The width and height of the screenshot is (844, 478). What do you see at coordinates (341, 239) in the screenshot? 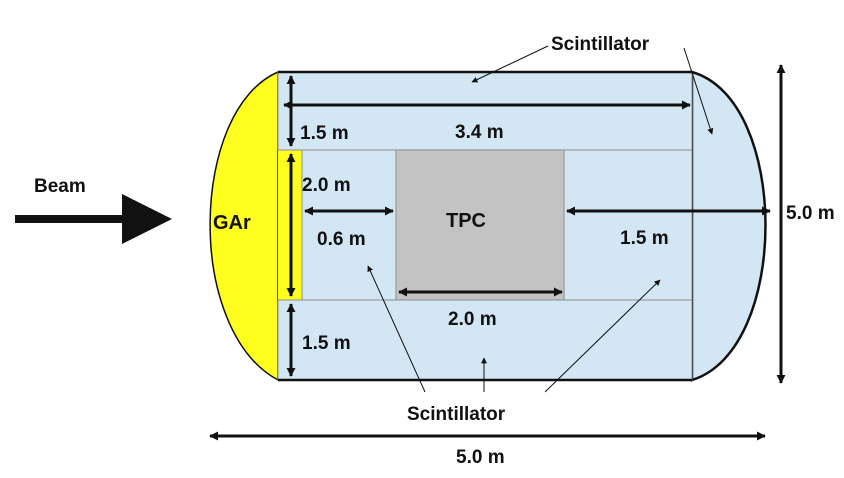
I see `label-dim-left-gap: 0.6 m` at bounding box center [341, 239].